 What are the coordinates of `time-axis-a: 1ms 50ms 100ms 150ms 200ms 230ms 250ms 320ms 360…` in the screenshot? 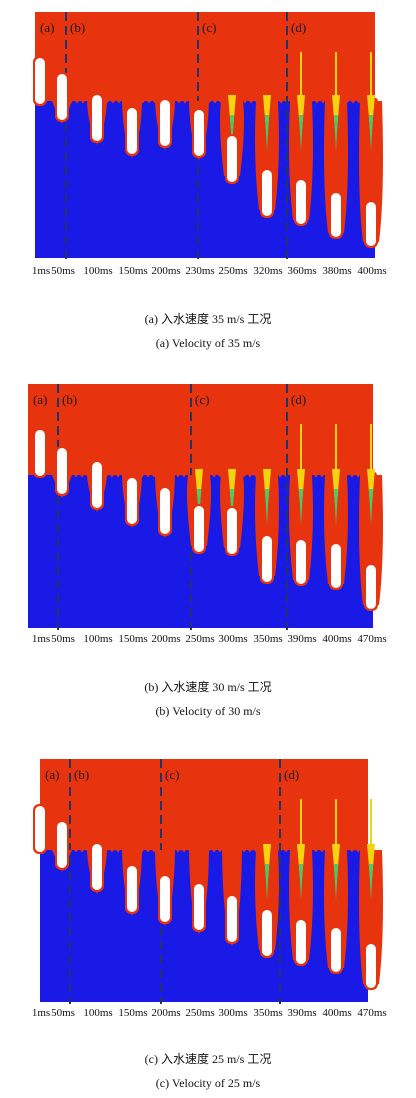 It's located at (208, 272).